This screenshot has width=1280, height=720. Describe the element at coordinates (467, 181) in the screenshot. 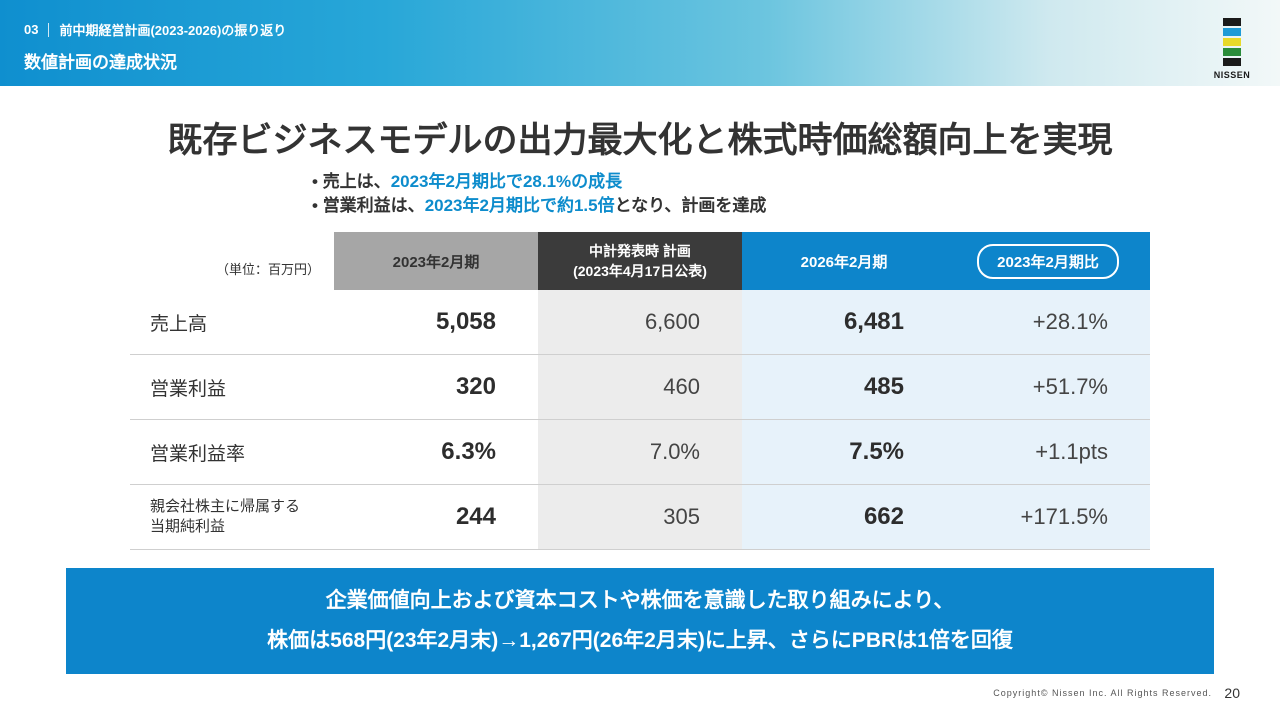

I see `bullet-item: • 売上は、2023年2月期比で28.1%の成長` at that location.